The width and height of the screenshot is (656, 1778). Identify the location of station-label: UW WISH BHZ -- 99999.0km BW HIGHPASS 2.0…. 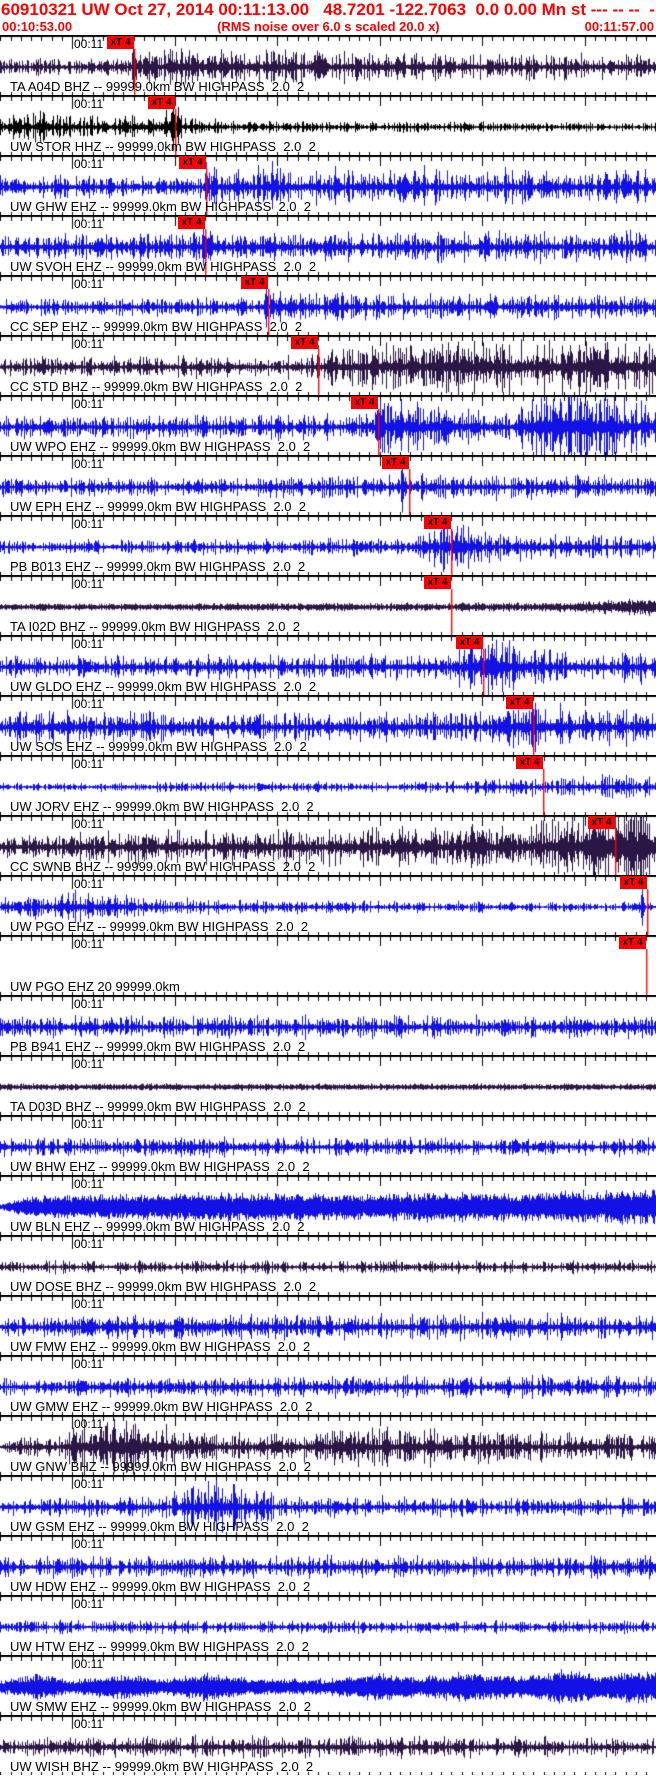
(162, 1766).